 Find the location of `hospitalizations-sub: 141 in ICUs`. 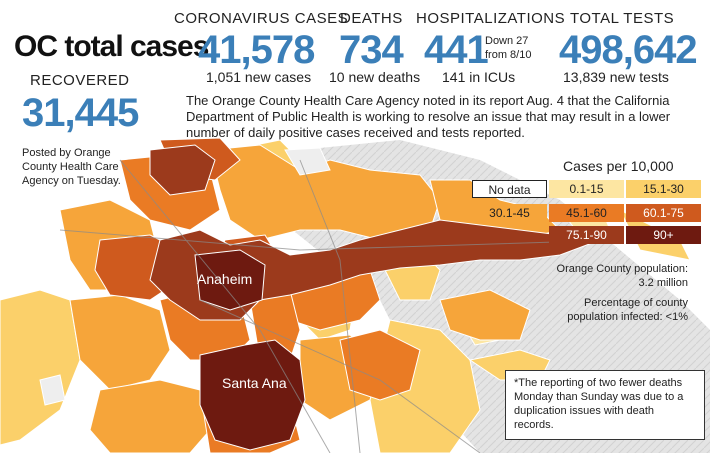

hospitalizations-sub: 141 in ICUs is located at coordinates (479, 77).